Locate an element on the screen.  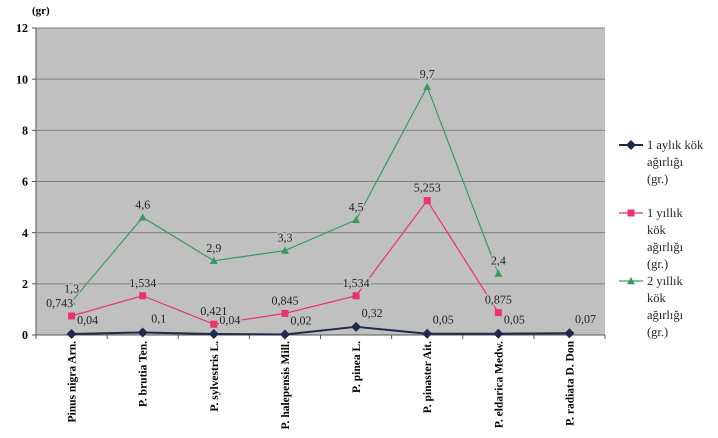
data-label: 0,1 is located at coordinates (158, 318).